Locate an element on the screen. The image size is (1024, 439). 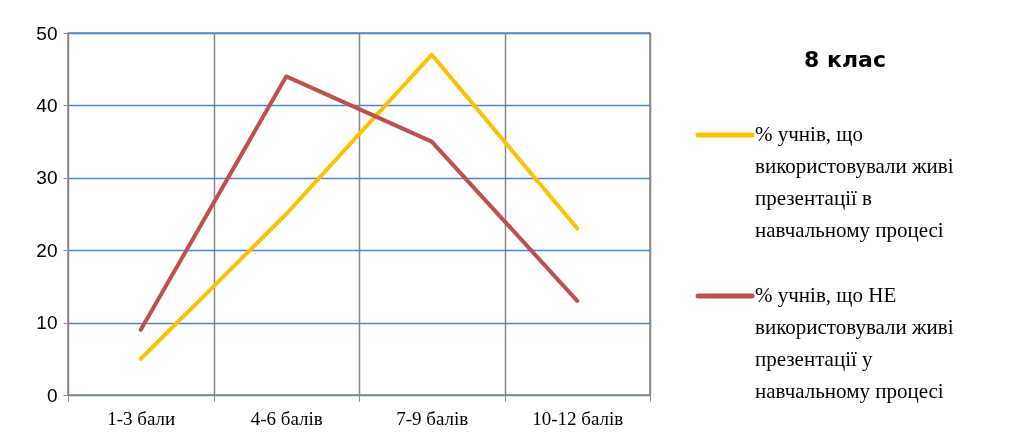
y-tick-label: 50 is located at coordinates (47, 33).